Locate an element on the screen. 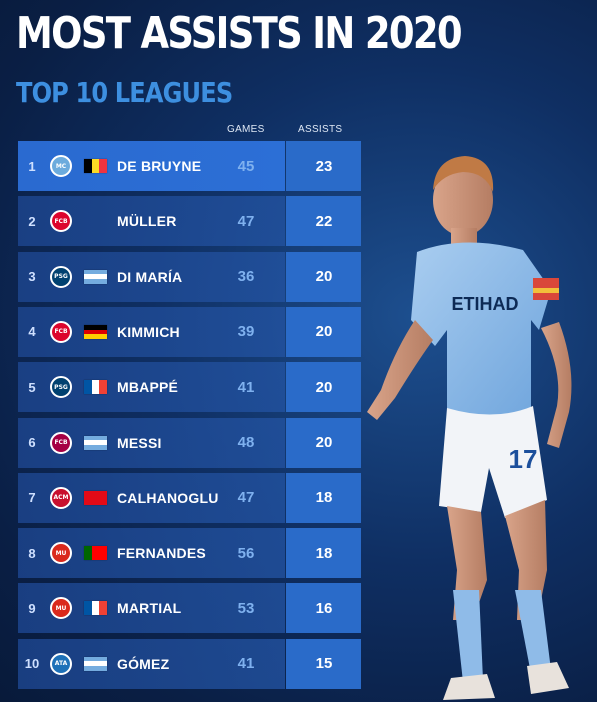 This screenshot has height=702, width=597. belgium-flag-icon is located at coordinates (96, 166).